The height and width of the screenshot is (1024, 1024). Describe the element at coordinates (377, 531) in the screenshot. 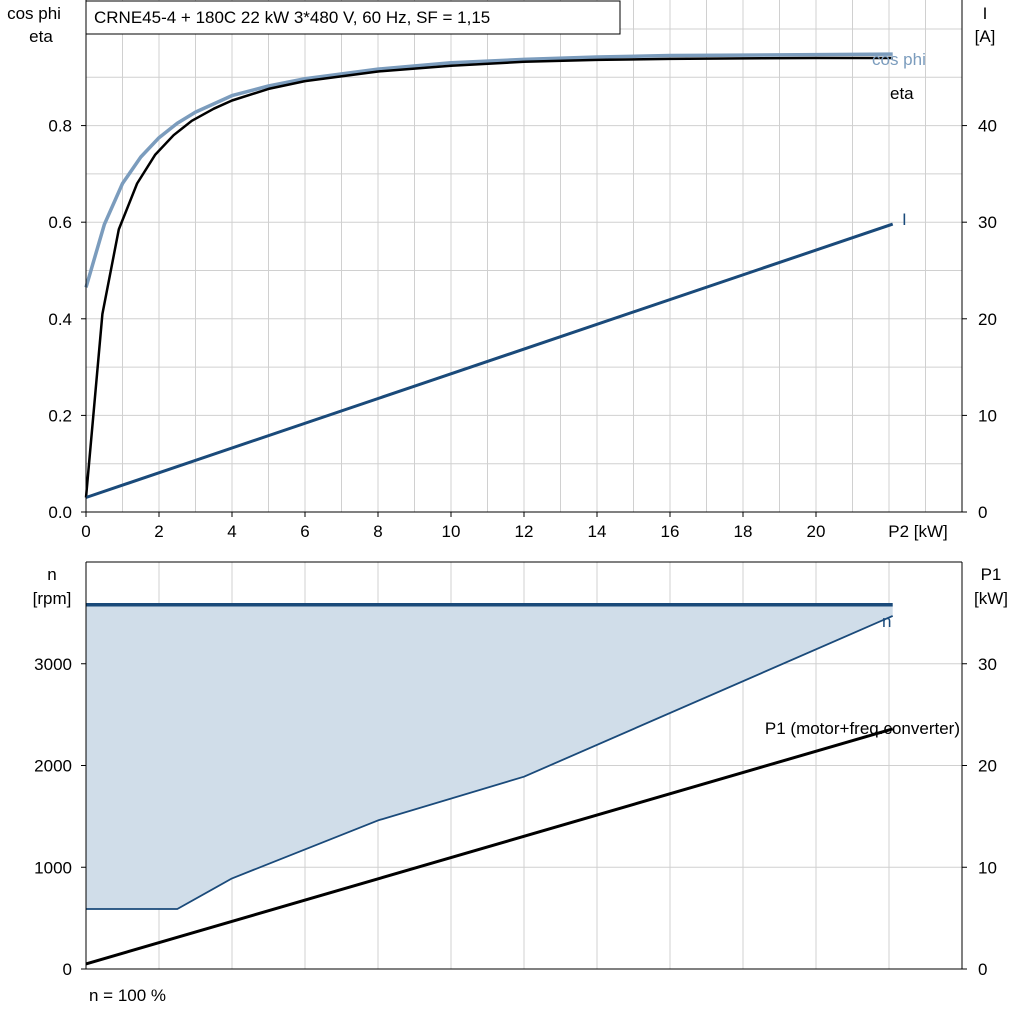

I see `x-tick-label: 8` at that location.